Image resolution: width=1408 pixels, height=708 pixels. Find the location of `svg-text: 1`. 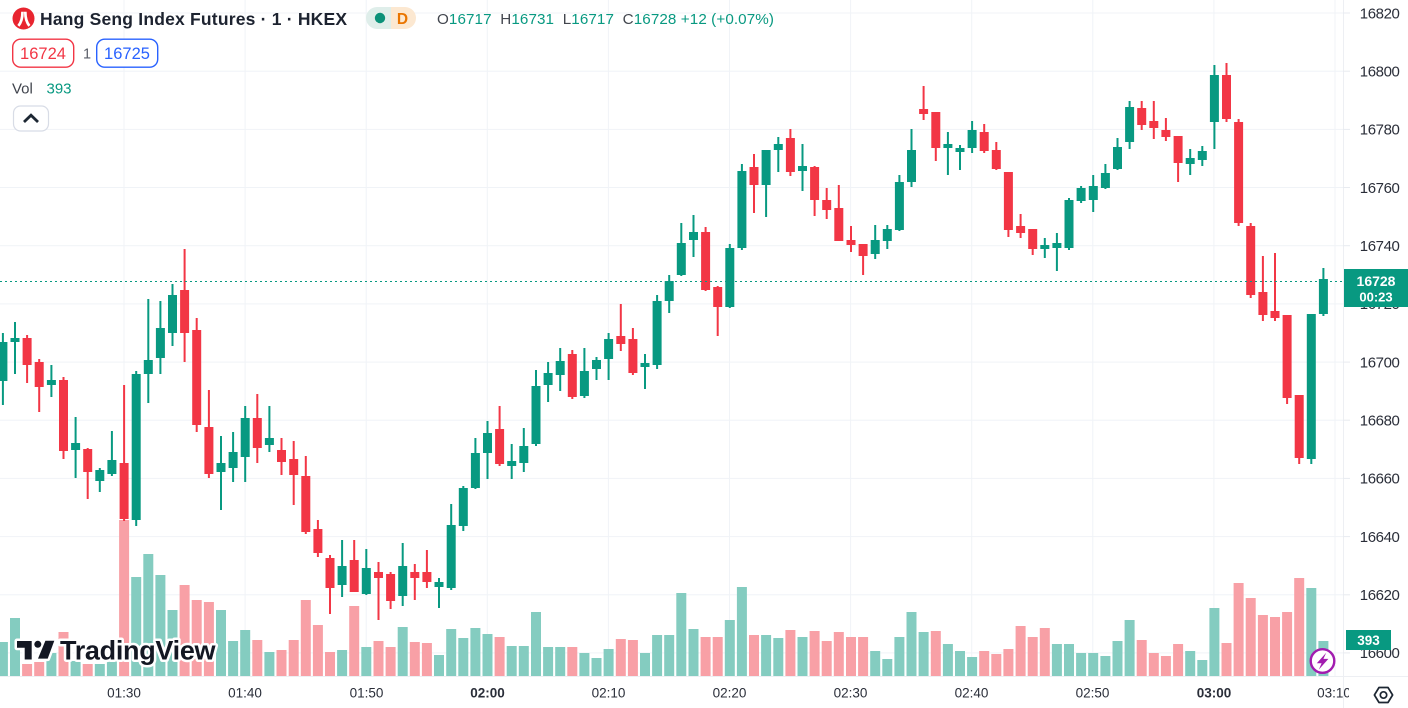

svg-text: 1 is located at coordinates (87, 55).